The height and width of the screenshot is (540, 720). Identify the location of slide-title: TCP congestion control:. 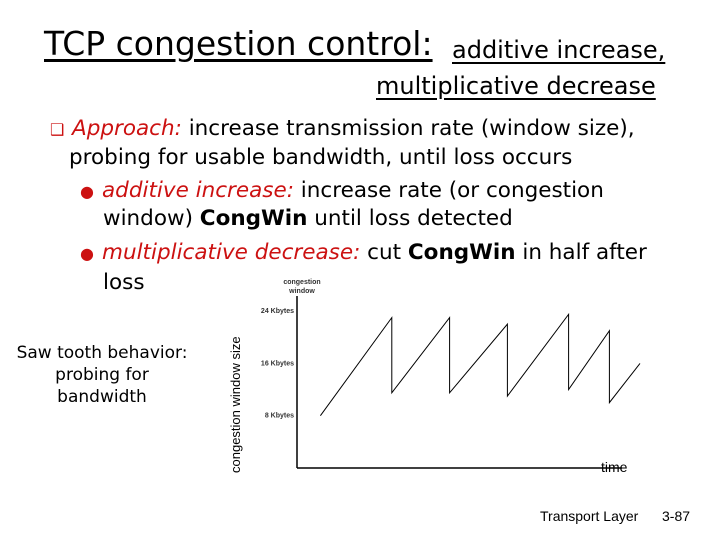
(238, 43).